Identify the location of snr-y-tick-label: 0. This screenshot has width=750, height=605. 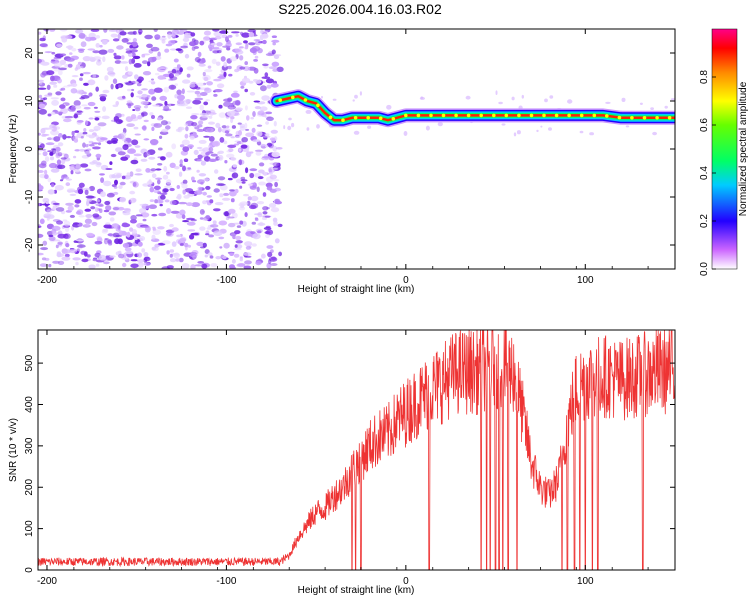
(29, 570).